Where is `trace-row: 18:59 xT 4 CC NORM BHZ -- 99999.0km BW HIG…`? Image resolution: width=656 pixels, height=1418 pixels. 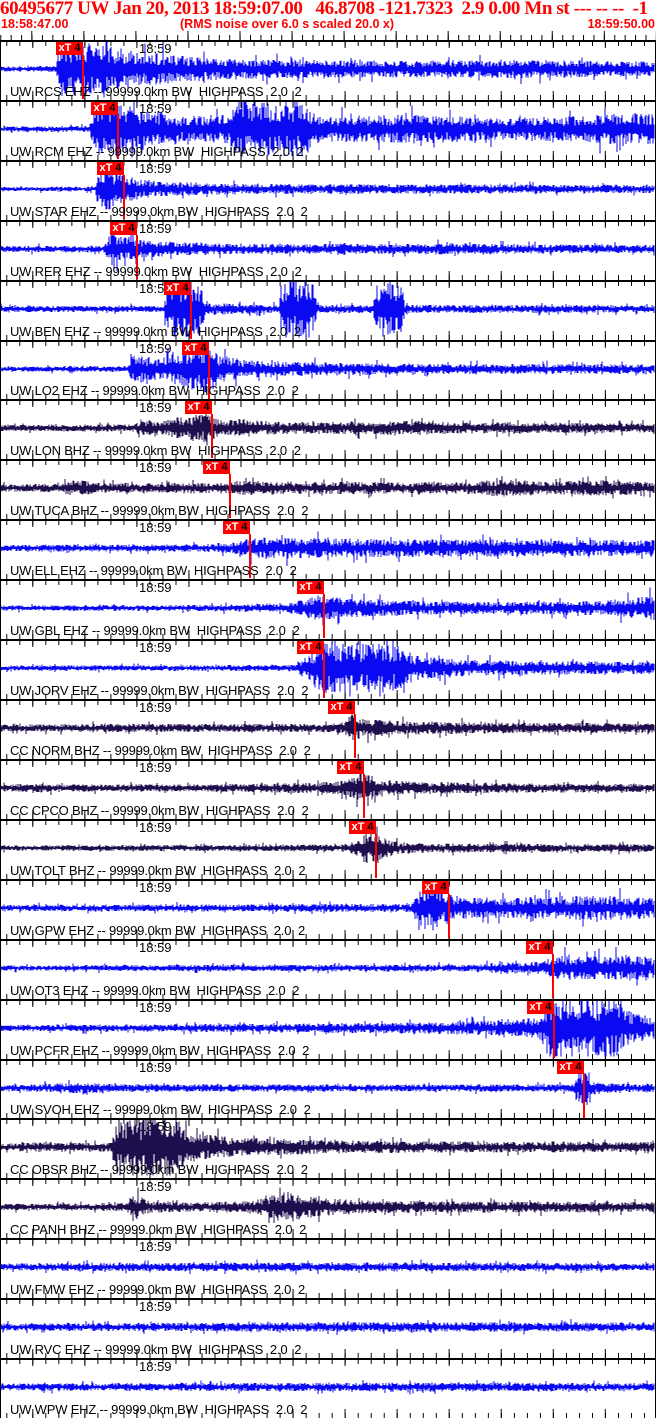 trace-row: 18:59 xT 4 CC NORM BHZ -- 99999.0km BW HIG… is located at coordinates (328, 729).